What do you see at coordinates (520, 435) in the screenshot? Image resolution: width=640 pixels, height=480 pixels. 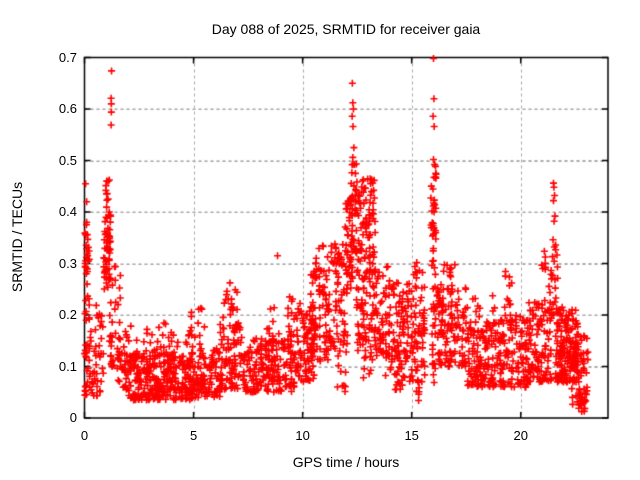 I see `x-tick-label: 20` at bounding box center [520, 435].